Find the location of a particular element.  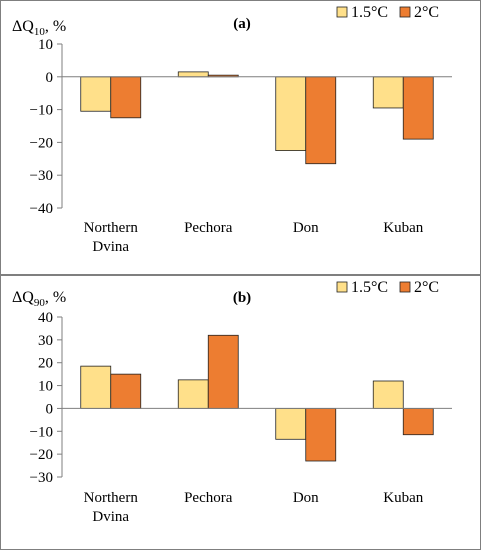

y-axis-label: ΔQ90, % is located at coordinates (39, 299).